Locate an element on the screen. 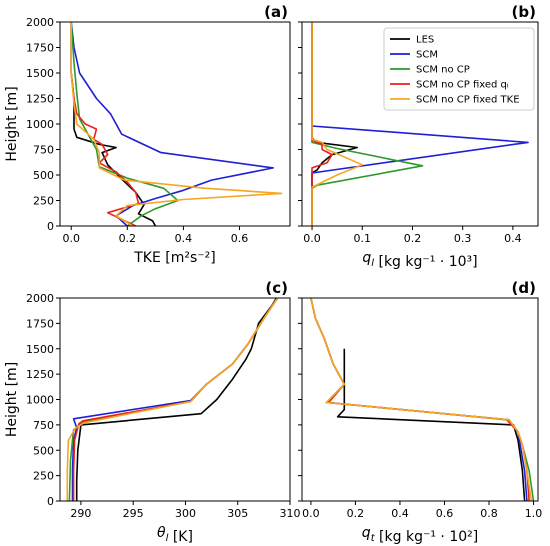 The height and width of the screenshot is (546, 550). x-tick-label-b-4: 0.4 is located at coordinates (513, 238).